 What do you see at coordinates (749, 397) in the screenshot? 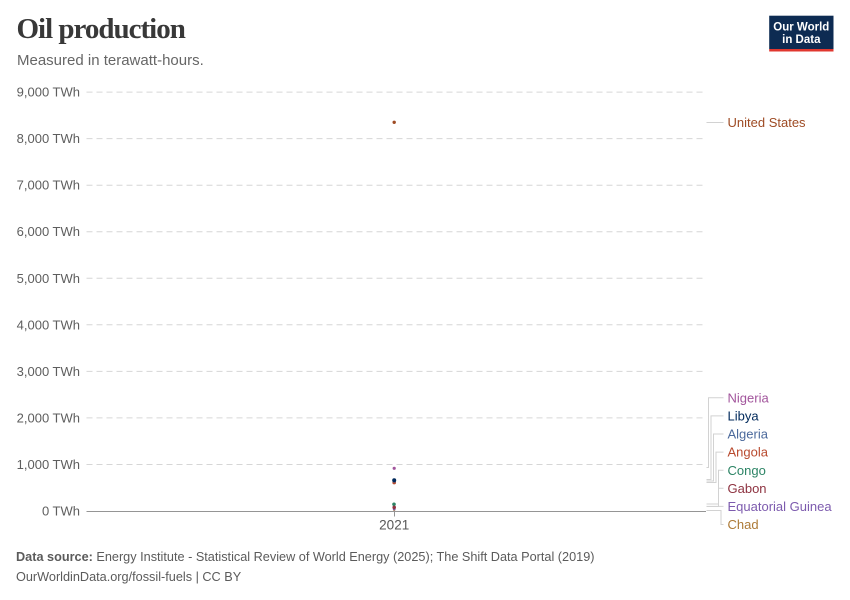
I see `svg-text: Nigeria` at bounding box center [749, 397].